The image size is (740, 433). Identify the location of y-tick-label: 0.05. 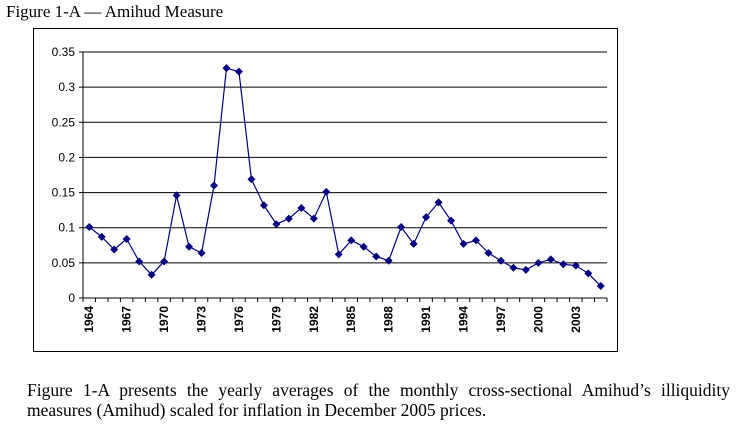
(64, 263).